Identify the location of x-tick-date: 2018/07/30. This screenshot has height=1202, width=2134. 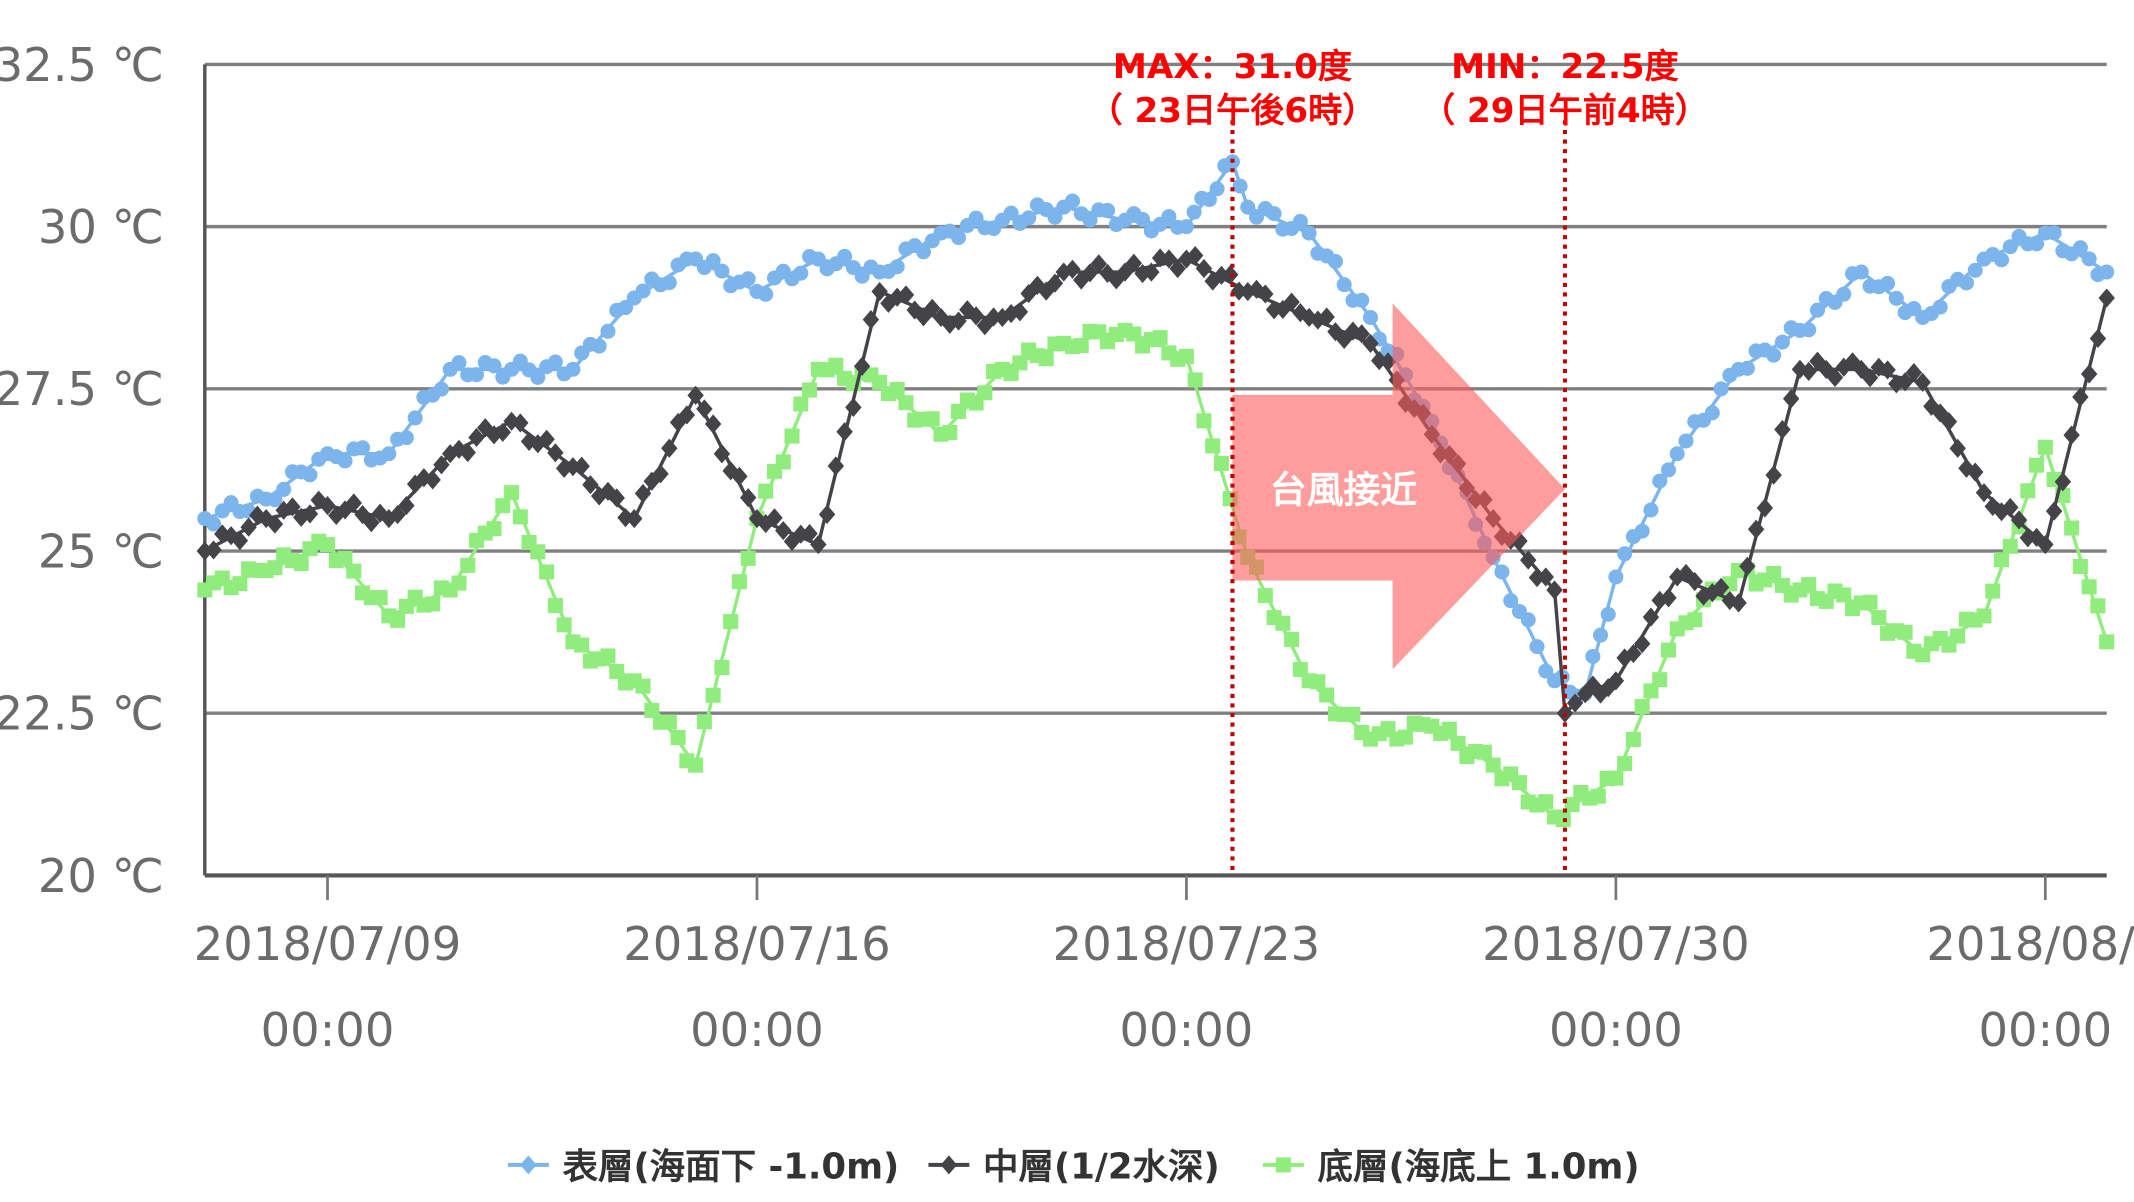
(1615, 944).